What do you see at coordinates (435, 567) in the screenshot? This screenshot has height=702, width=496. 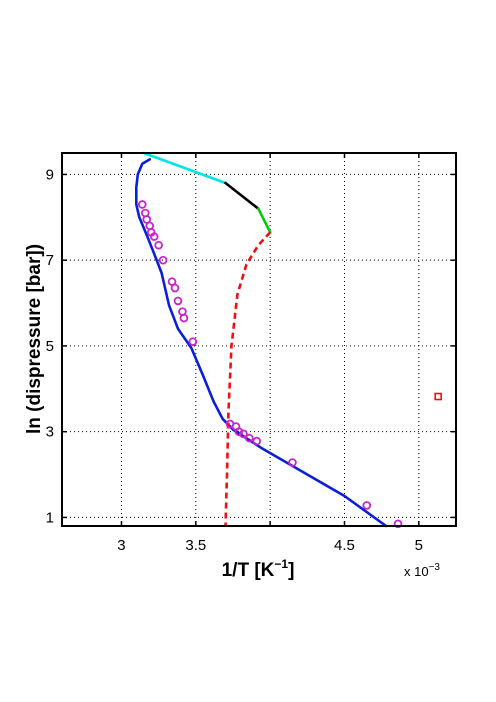 I see `x-axis-multiplier-exponent: −3` at bounding box center [435, 567].